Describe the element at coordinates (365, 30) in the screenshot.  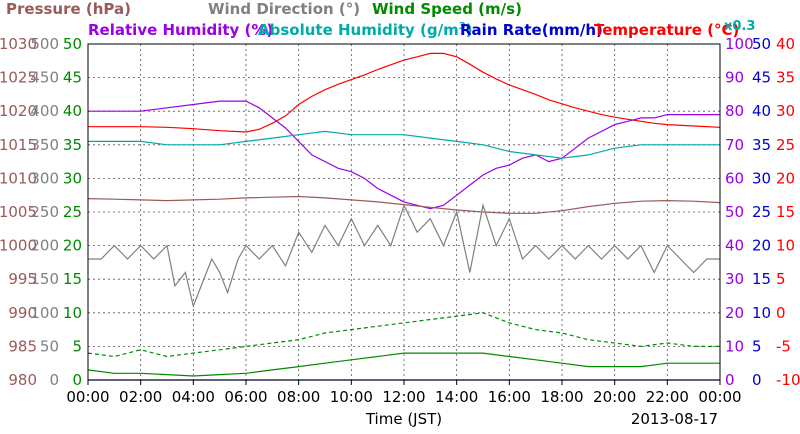
I see `legend-entry: Absolute Humidity (g/m3)` at that location.